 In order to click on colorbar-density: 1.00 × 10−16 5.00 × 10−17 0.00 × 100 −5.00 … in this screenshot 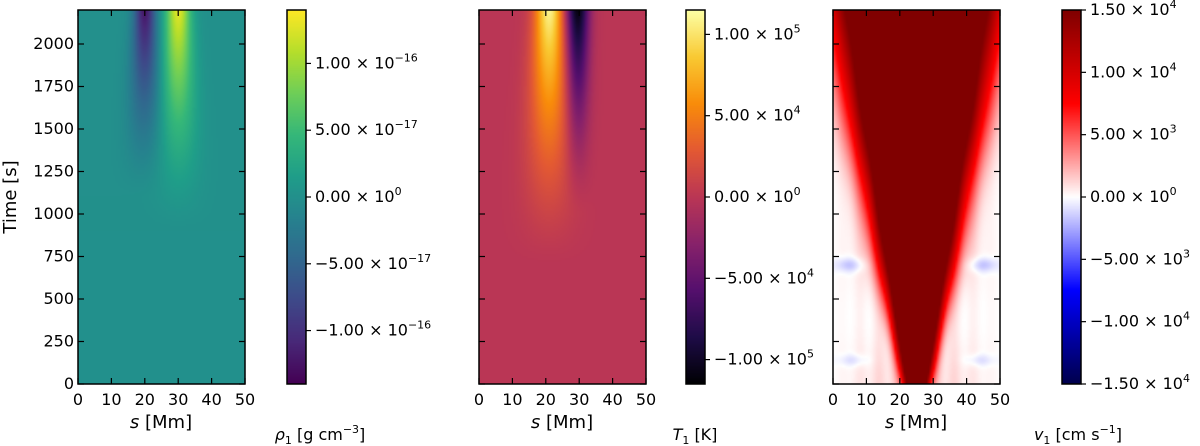, I will do `click(353, 227)`.